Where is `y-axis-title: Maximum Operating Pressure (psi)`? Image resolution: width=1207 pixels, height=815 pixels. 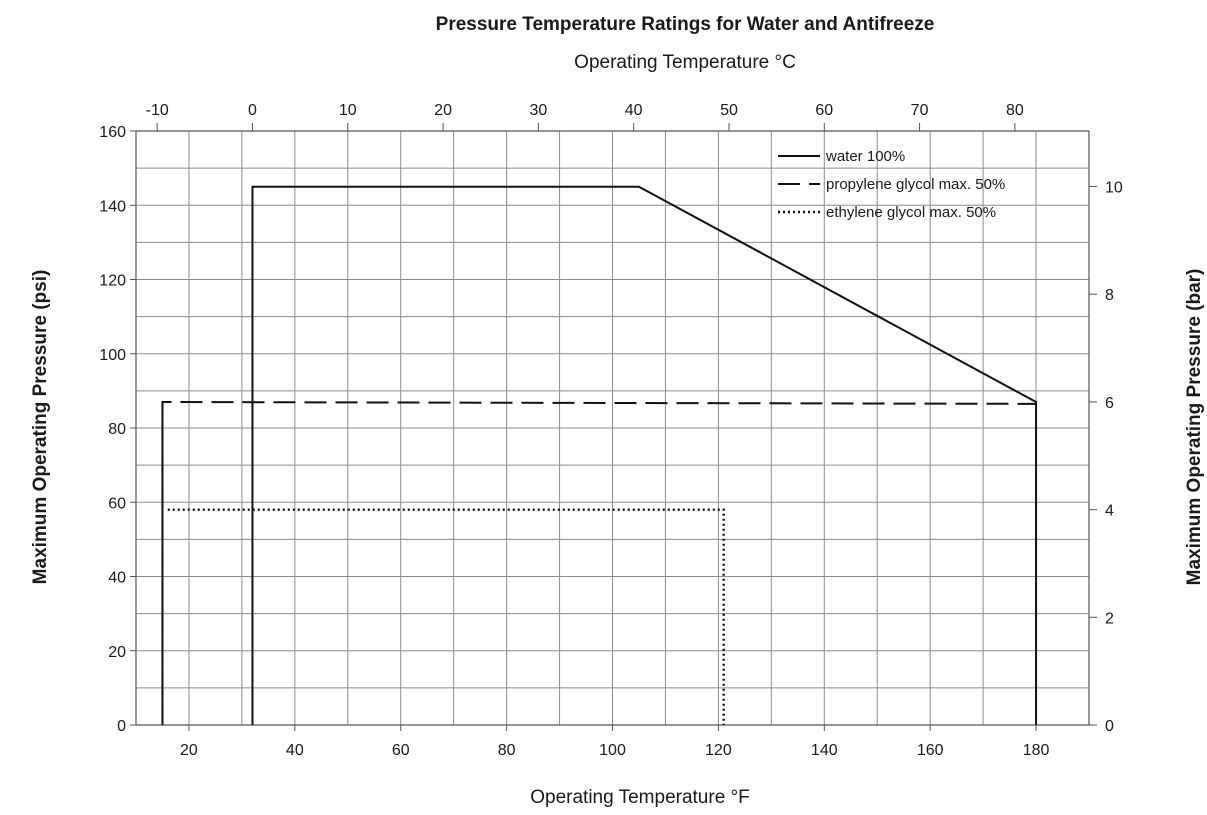 y-axis-title: Maximum Operating Pressure (psi) is located at coordinates (40, 427).